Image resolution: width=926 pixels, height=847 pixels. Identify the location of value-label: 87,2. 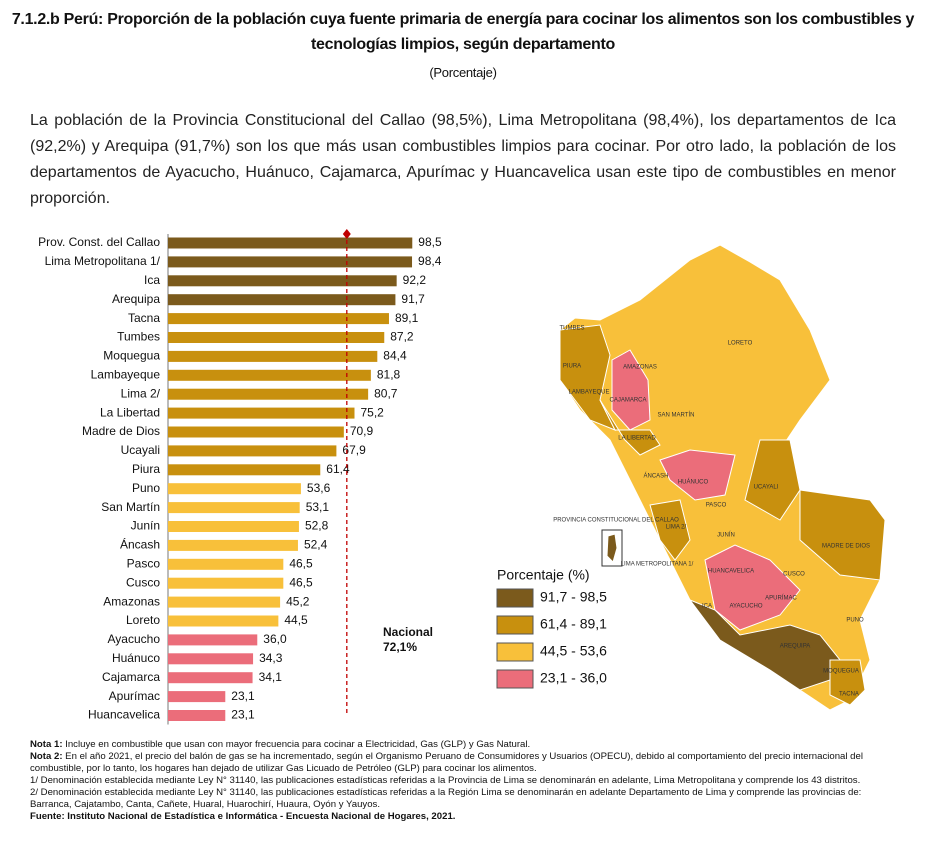
(402, 337).